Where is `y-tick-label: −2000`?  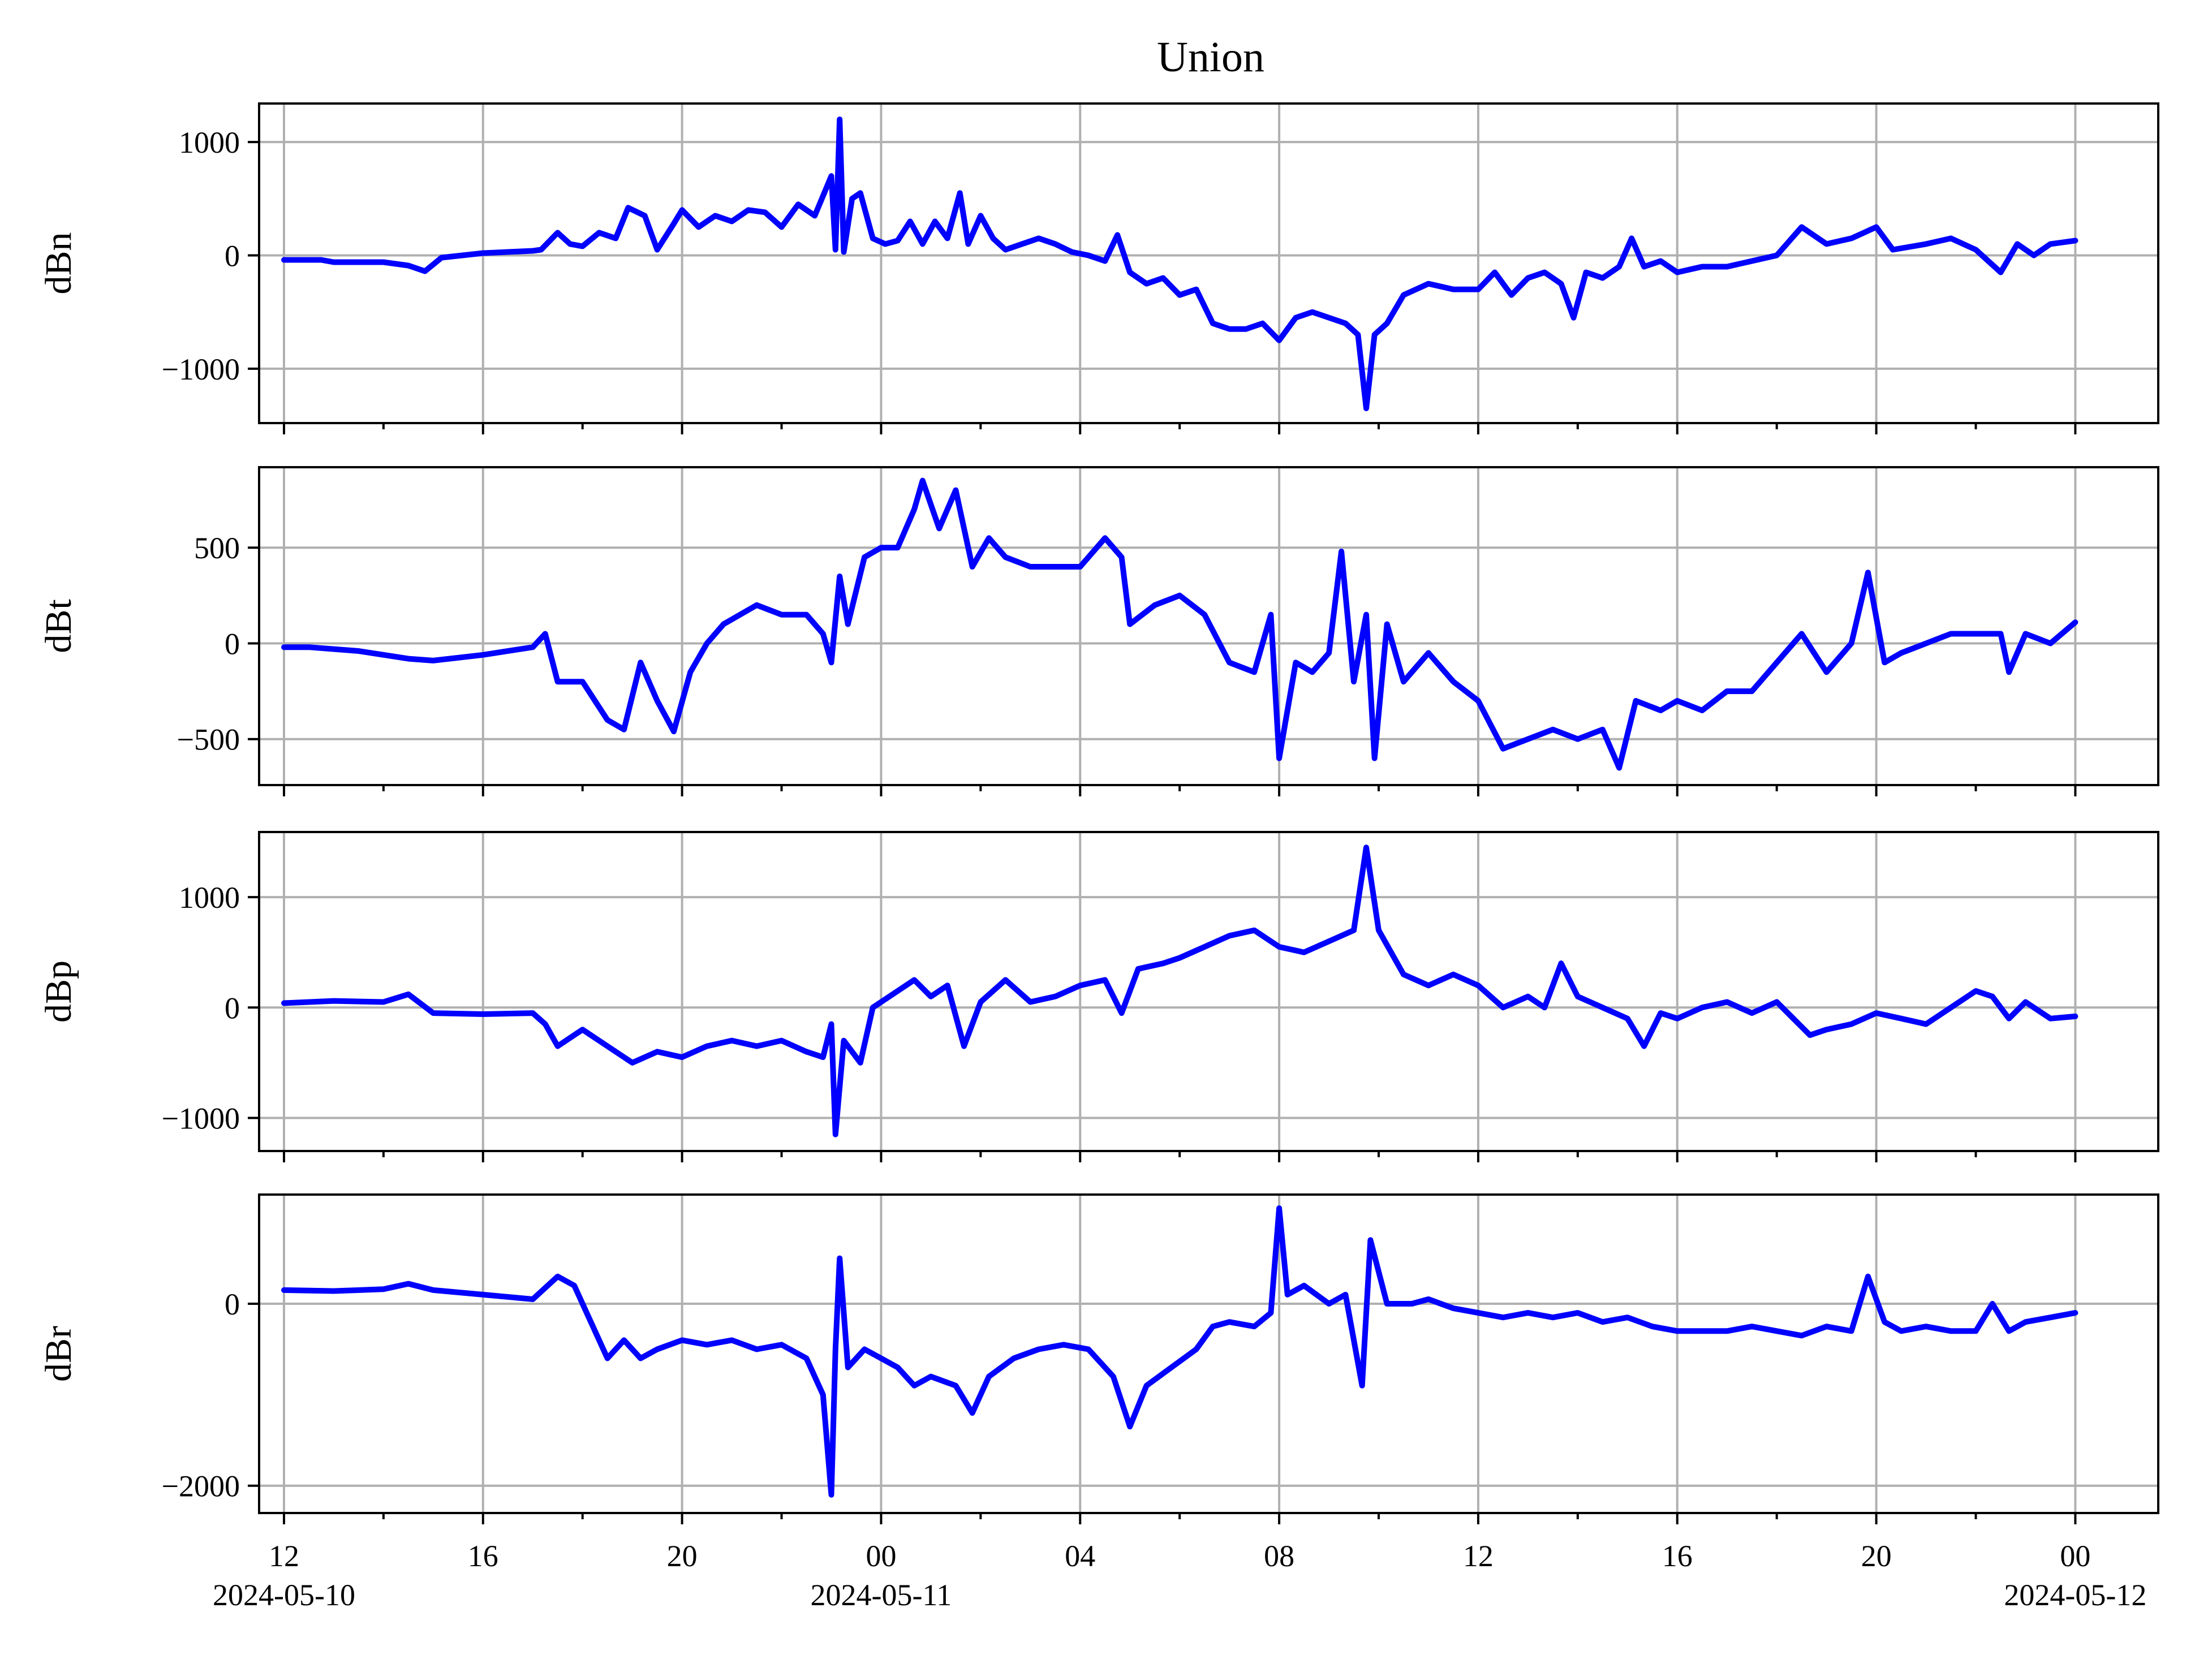
y-tick-label: −2000 is located at coordinates (201, 1486).